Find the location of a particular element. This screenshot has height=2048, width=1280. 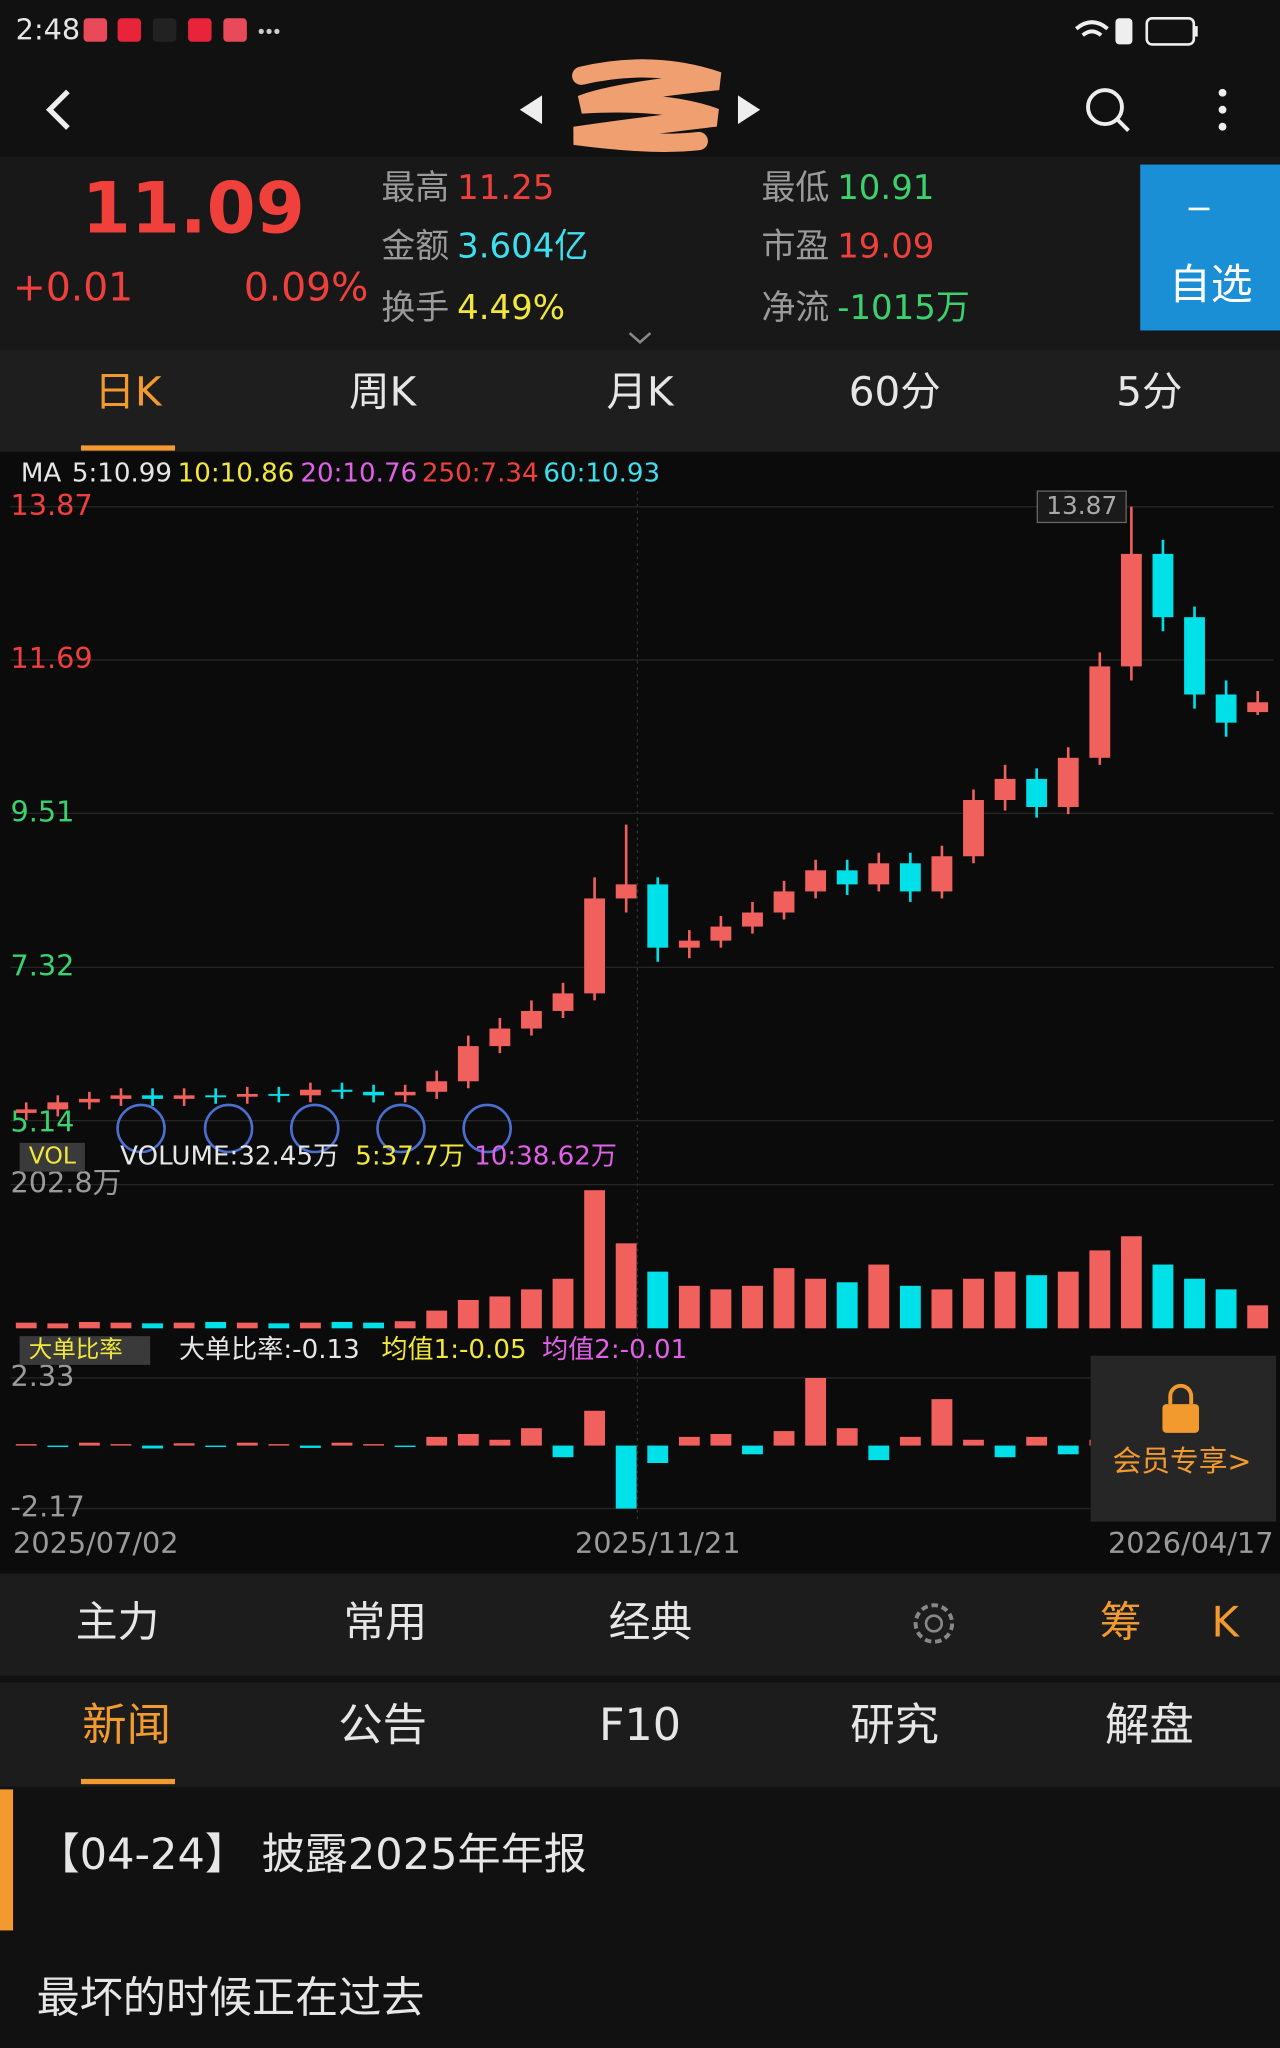

value: 3.604亿 is located at coordinates (522, 247).